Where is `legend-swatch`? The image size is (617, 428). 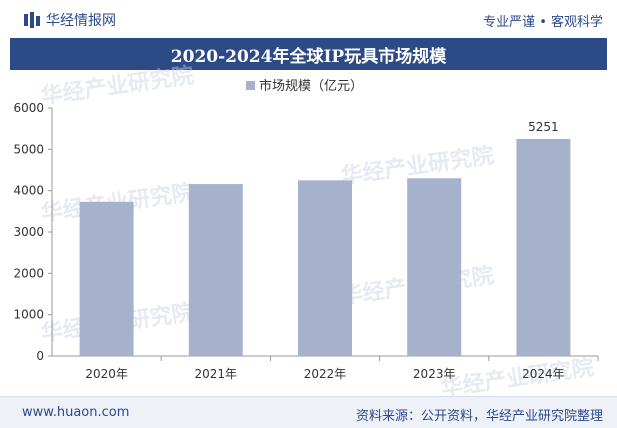 legend-swatch is located at coordinates (250, 85).